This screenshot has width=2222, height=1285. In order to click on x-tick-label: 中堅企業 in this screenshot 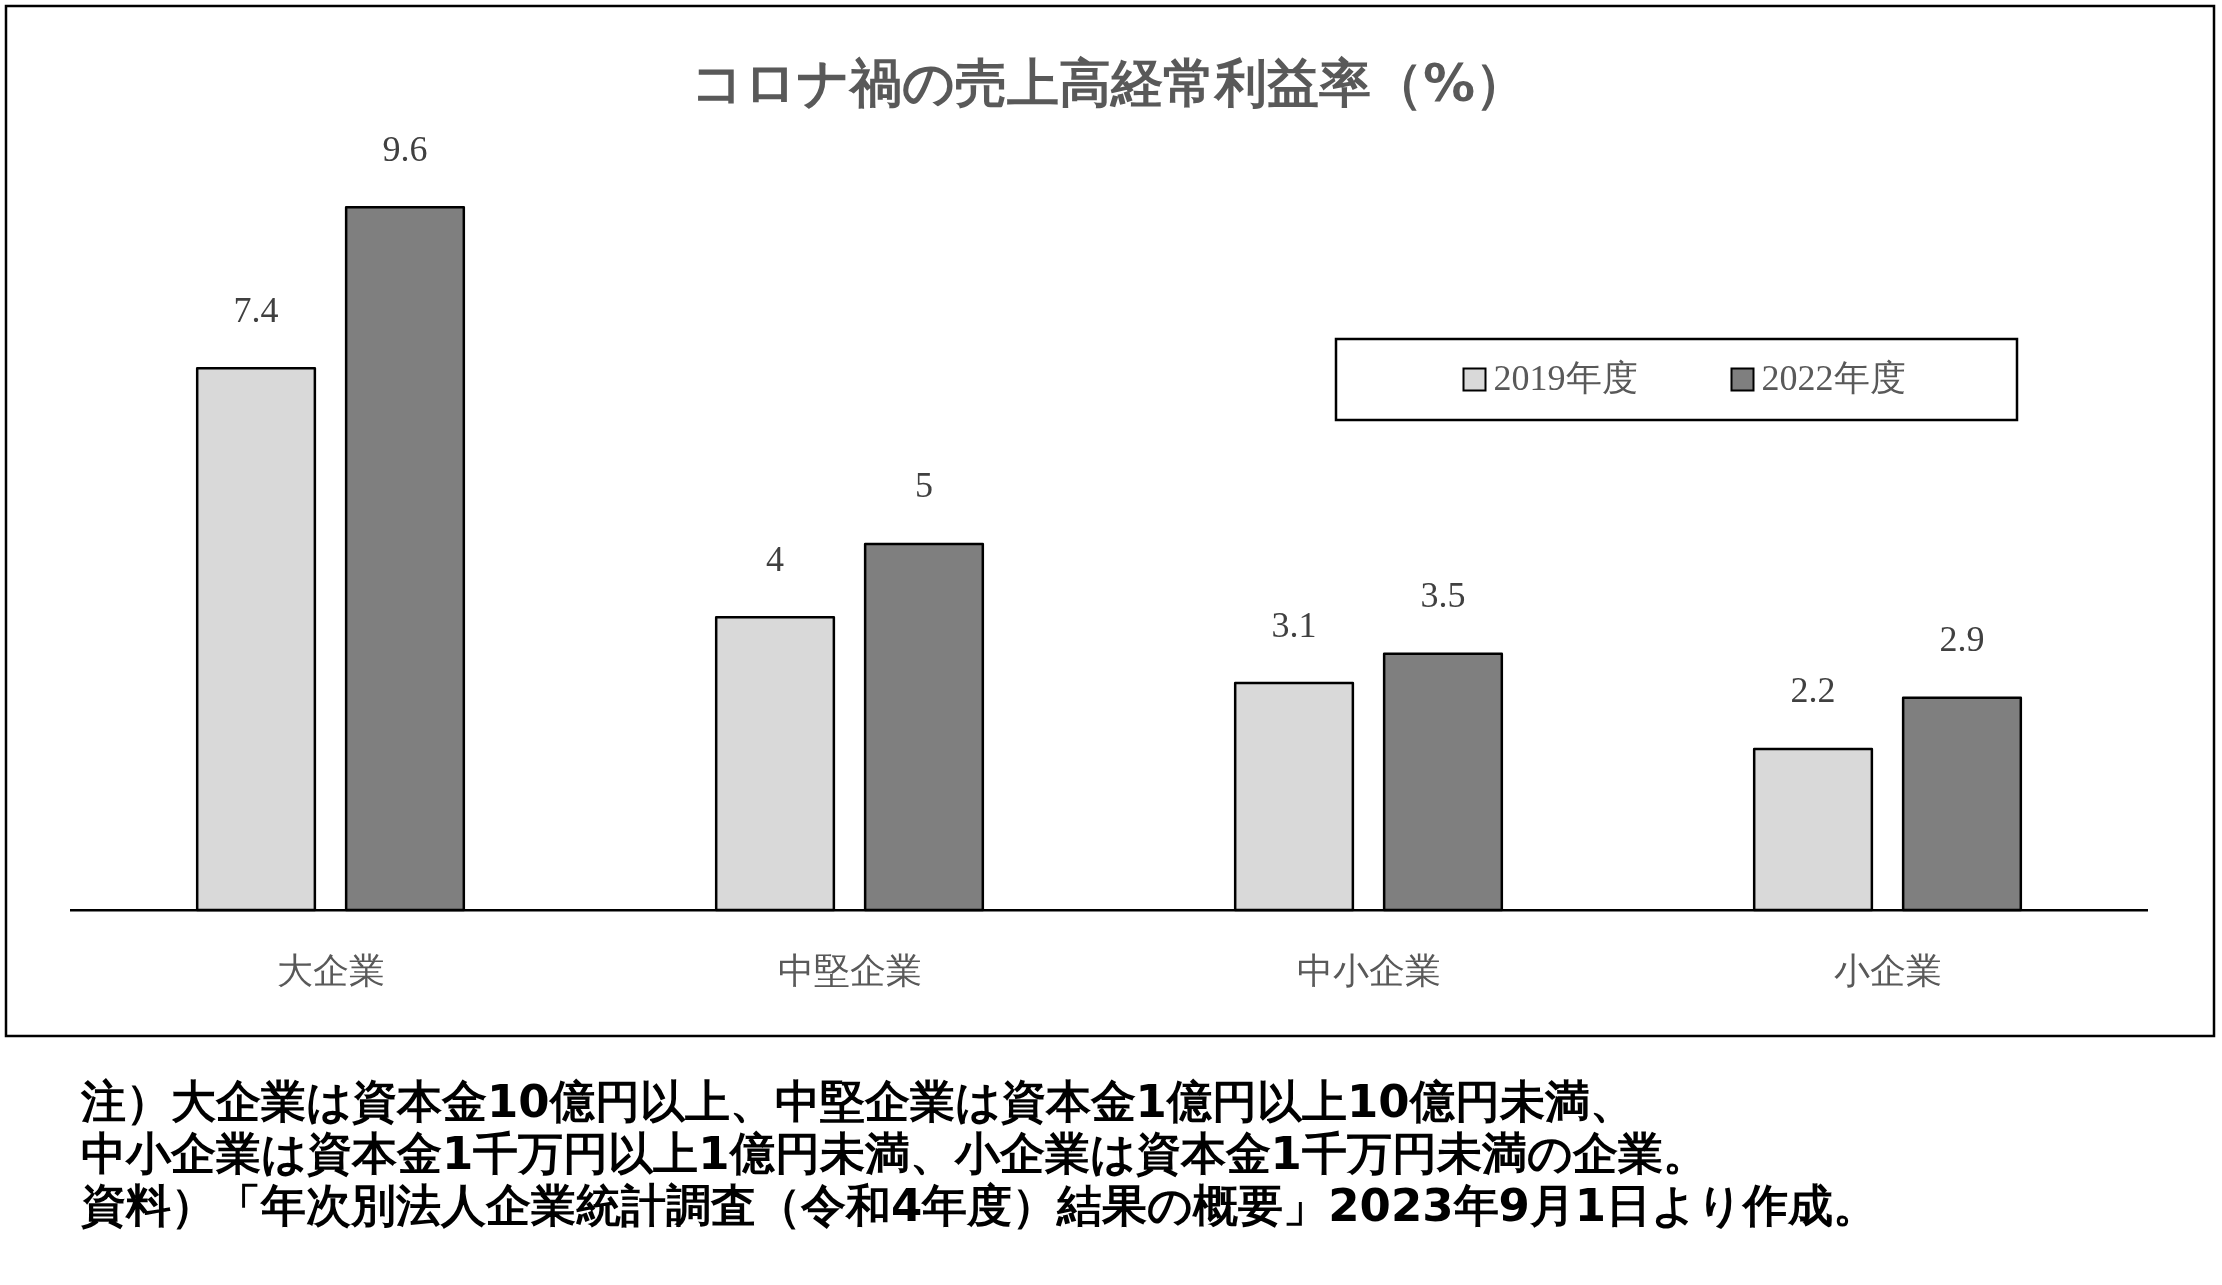, I will do `click(849, 971)`.